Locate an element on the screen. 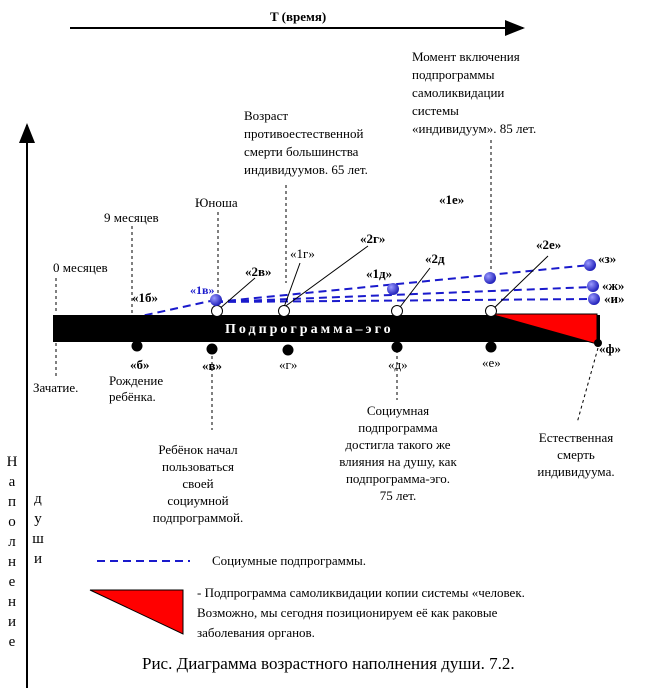 The width and height of the screenshot is (645, 696). self-destruct-triangle is located at coordinates (543, 329).